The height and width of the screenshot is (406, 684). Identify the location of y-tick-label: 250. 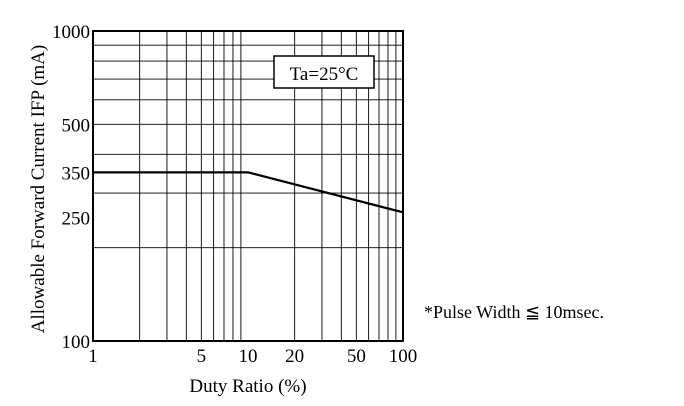
(76, 219).